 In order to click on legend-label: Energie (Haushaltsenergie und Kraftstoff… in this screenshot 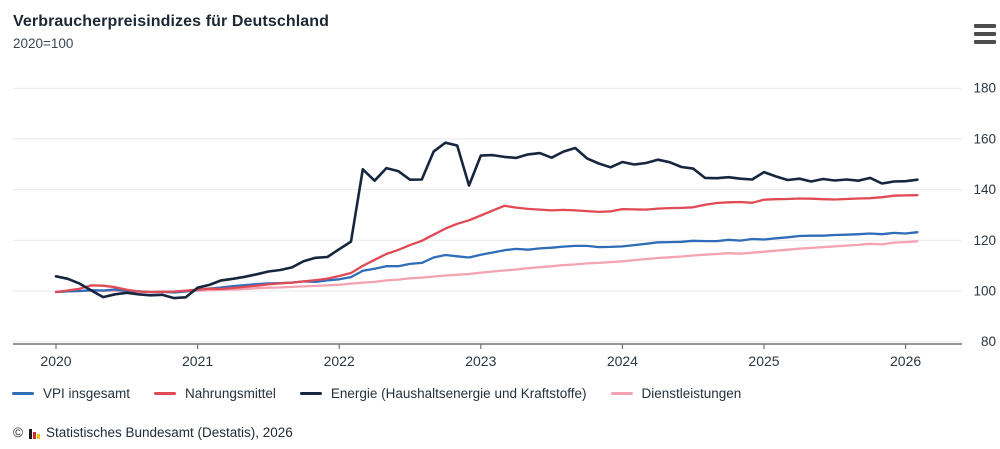, I will do `click(458, 393)`.